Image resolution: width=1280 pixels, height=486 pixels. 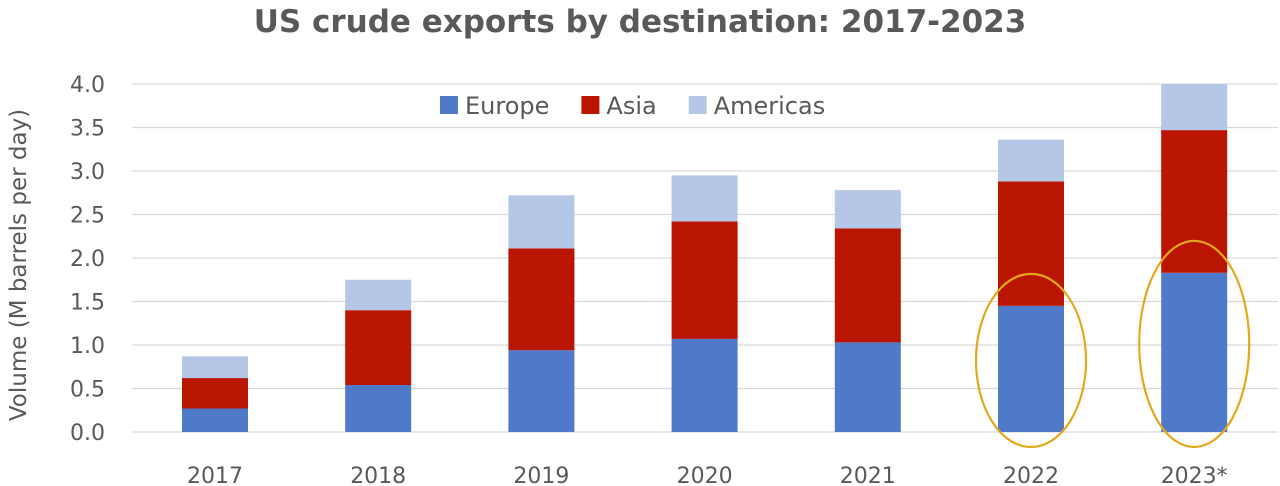 What do you see at coordinates (378, 475) in the screenshot?
I see `x-tick-label: 2018` at bounding box center [378, 475].